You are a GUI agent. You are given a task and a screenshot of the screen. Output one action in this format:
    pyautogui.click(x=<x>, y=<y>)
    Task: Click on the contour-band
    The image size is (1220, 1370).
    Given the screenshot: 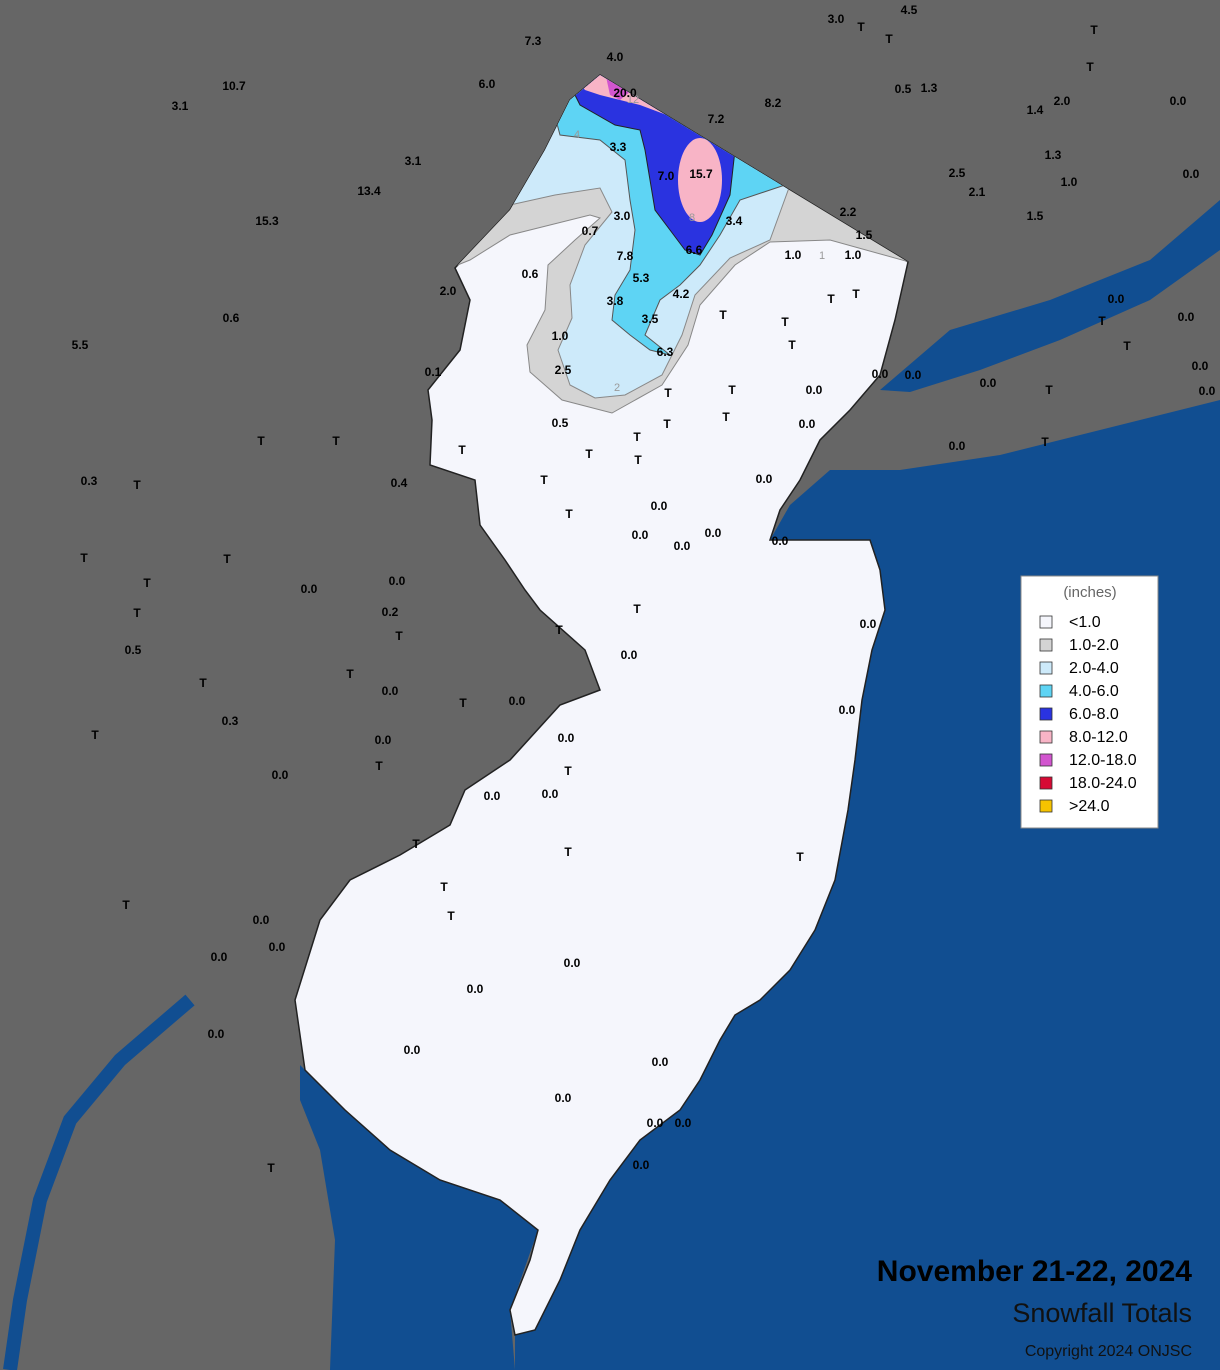 What is the action you would take?
    pyautogui.click(x=700, y=180)
    